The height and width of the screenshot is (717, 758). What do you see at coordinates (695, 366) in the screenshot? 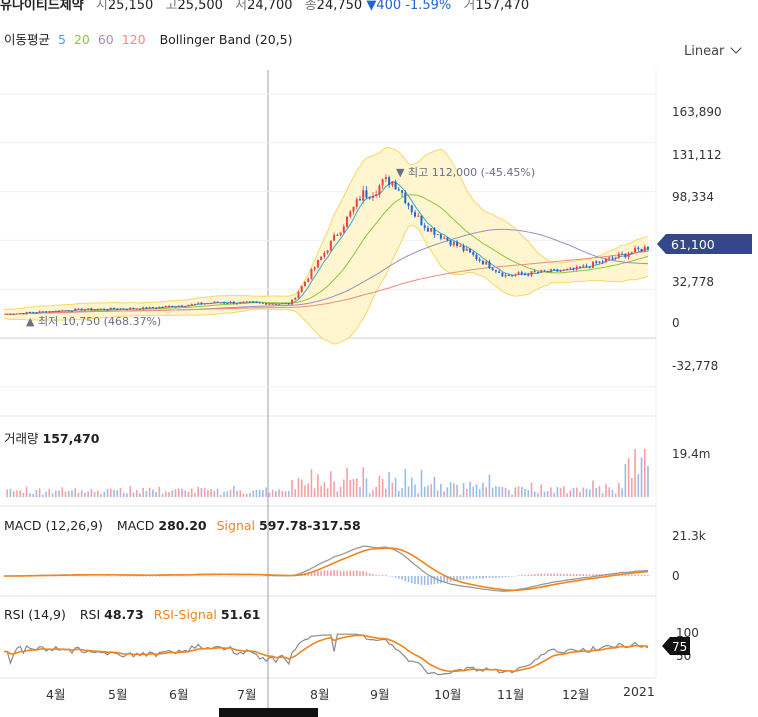
I see `price-tick: -32,778` at bounding box center [695, 366].